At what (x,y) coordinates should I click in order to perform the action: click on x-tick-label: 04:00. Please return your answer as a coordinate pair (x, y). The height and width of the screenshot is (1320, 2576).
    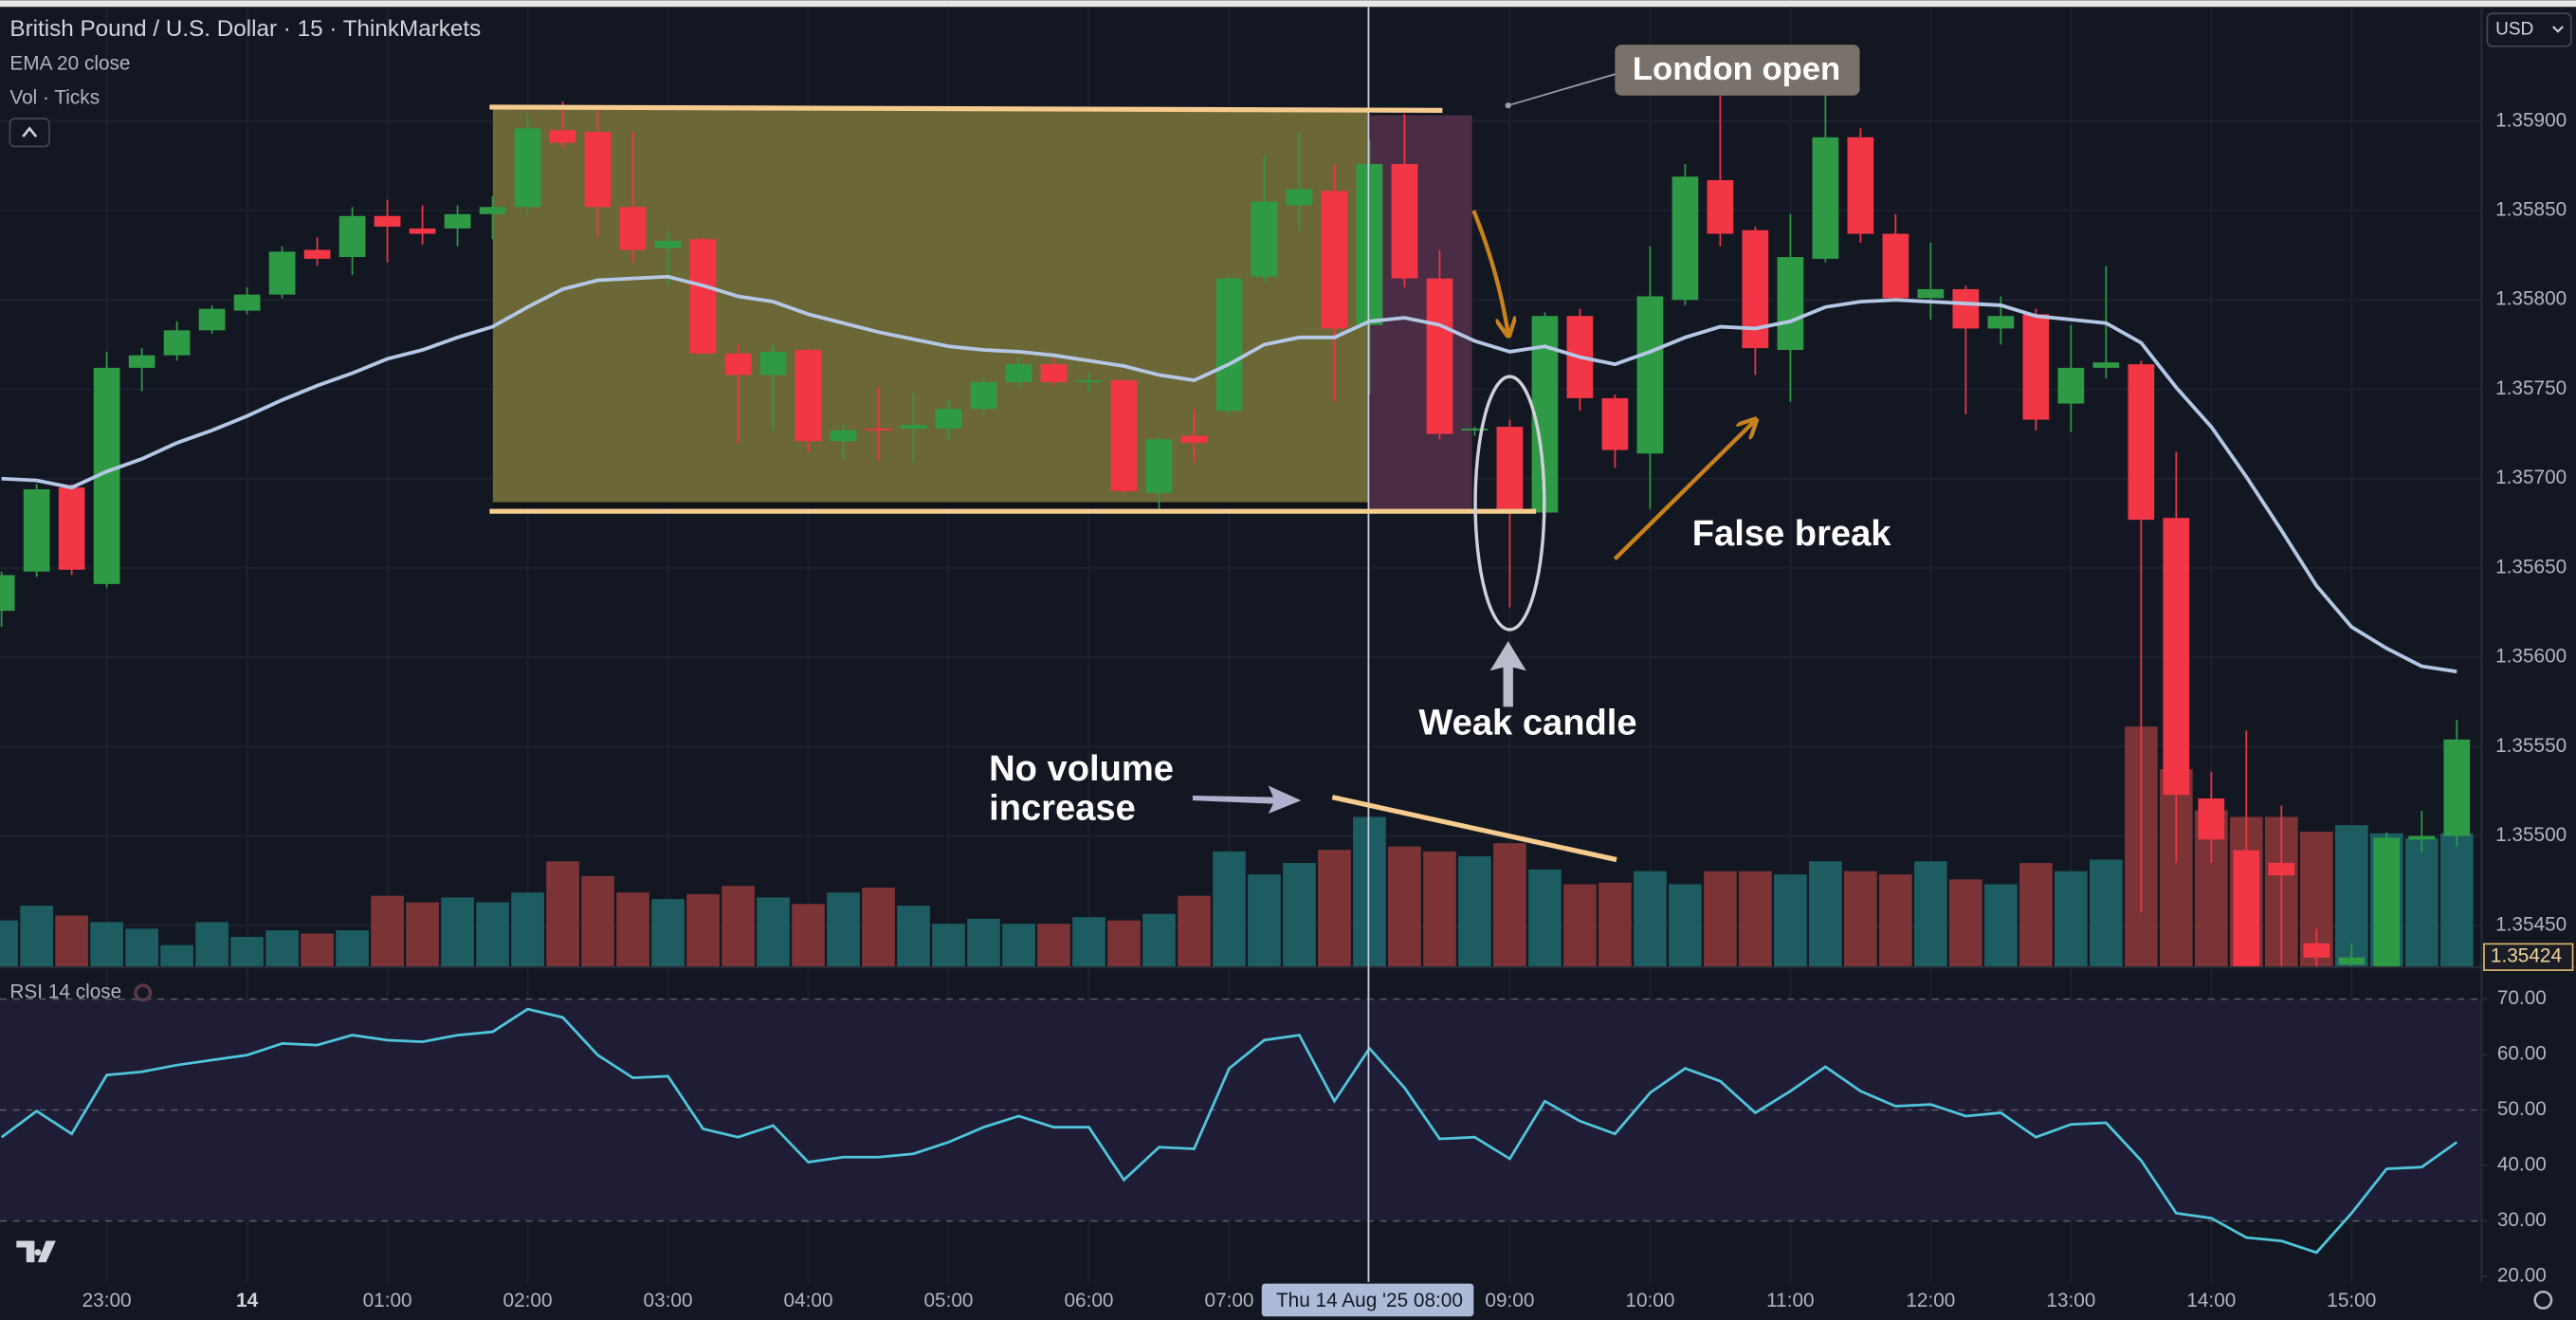
    Looking at the image, I should click on (808, 1300).